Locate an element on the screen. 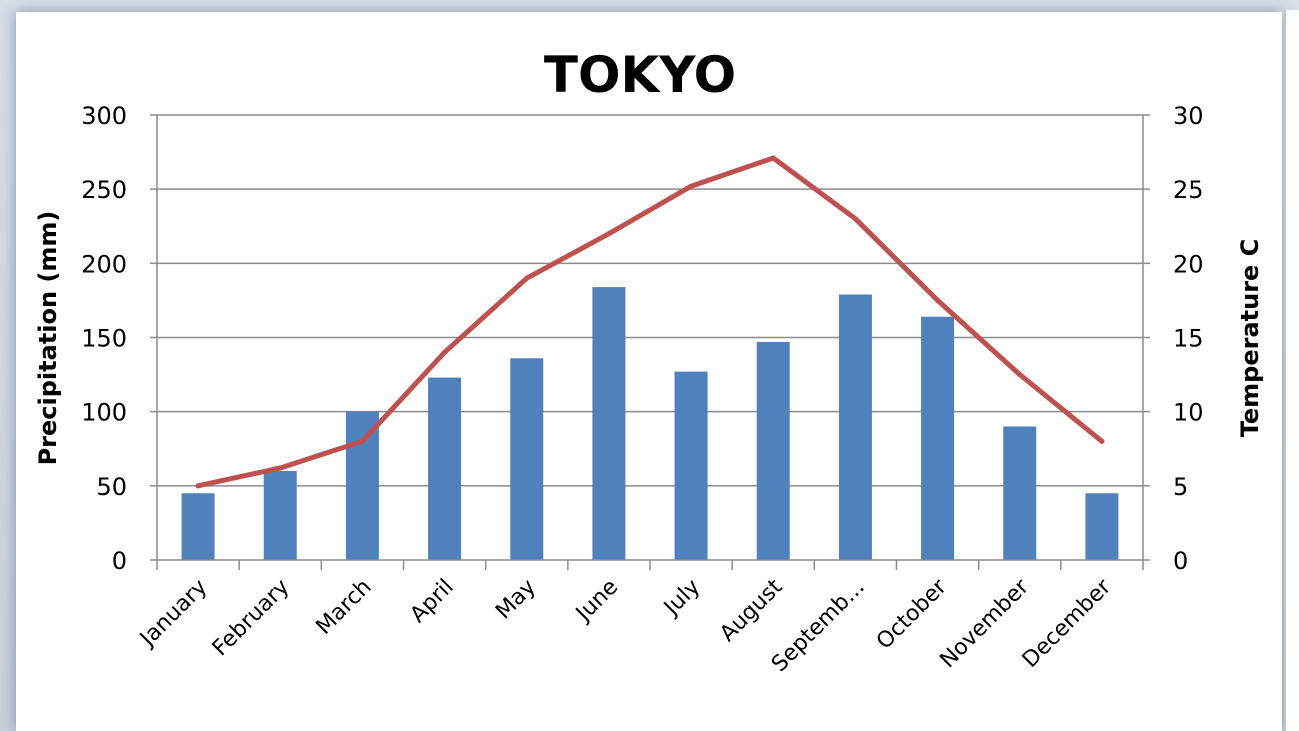 The width and height of the screenshot is (1299, 731). y-right-tick-label: 25 is located at coordinates (1188, 190).